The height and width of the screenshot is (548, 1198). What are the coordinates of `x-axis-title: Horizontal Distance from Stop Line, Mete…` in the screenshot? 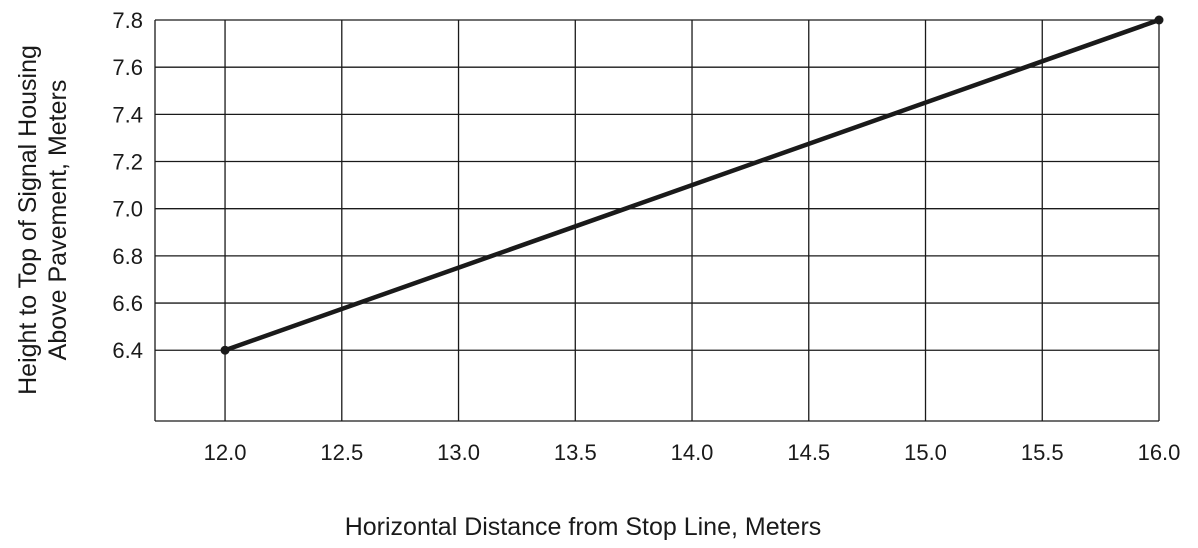 It's located at (583, 527).